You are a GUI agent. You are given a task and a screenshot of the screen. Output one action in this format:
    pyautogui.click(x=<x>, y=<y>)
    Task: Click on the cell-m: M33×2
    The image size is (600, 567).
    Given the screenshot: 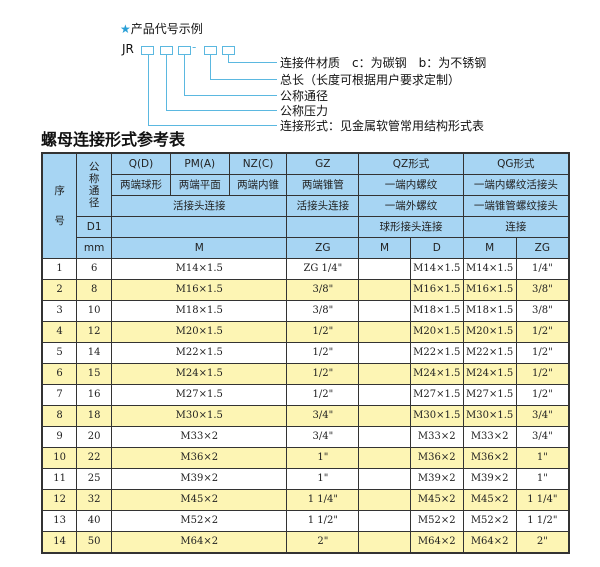 What is the action you would take?
    pyautogui.click(x=199, y=437)
    